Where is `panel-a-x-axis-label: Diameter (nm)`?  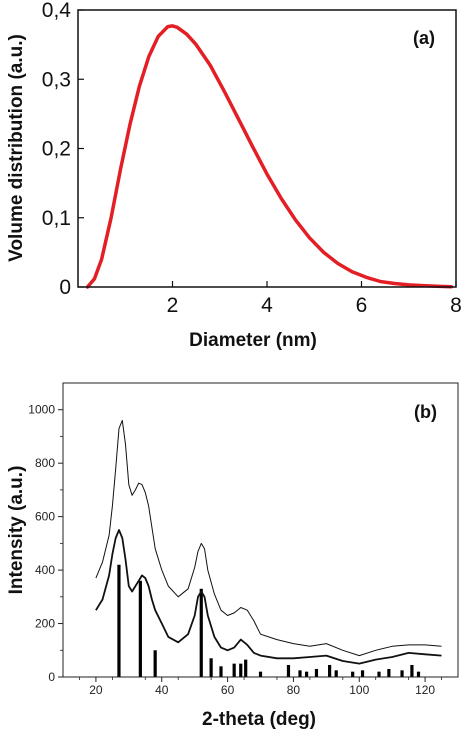 panel-a-x-axis-label: Diameter (nm) is located at coordinates (253, 340).